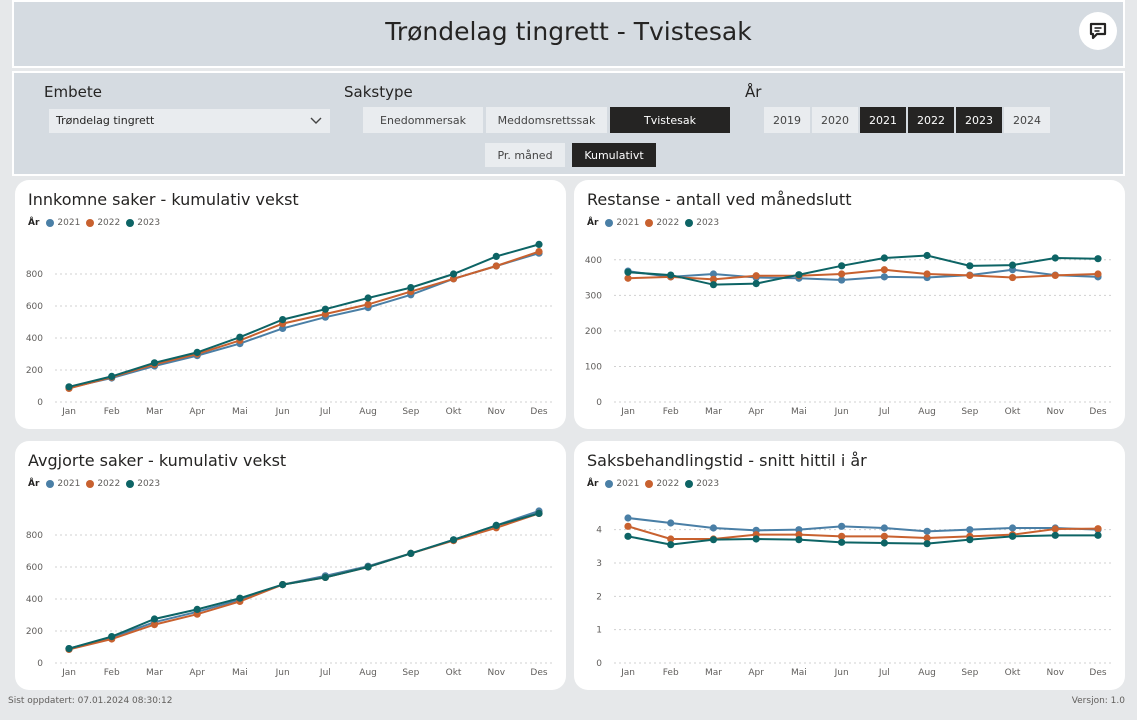  I want to click on last-updated-text: Sist oppdatert: 07.01.2024 08:30:12, so click(90, 701).